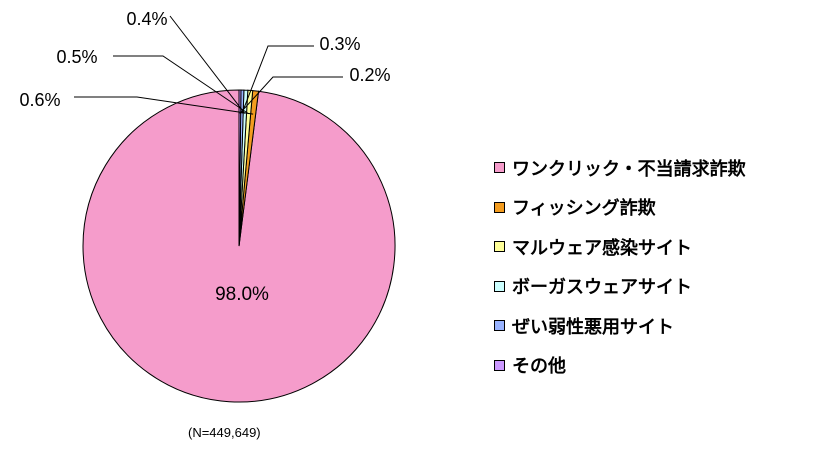 The width and height of the screenshot is (826, 454). What do you see at coordinates (339, 44) in the screenshot?
I see `data-label-vulnerability-site: 0.3%` at bounding box center [339, 44].